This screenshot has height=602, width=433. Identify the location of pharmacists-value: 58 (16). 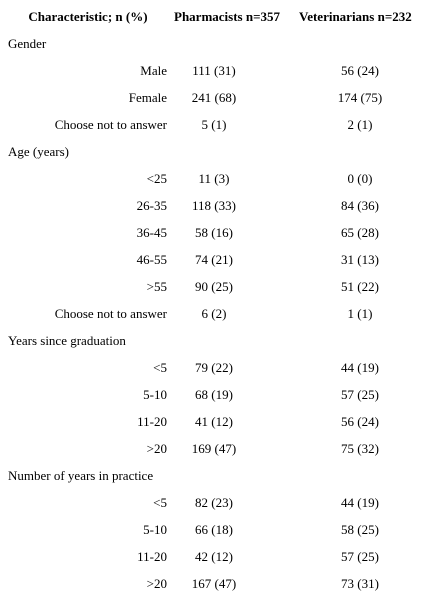
(214, 232).